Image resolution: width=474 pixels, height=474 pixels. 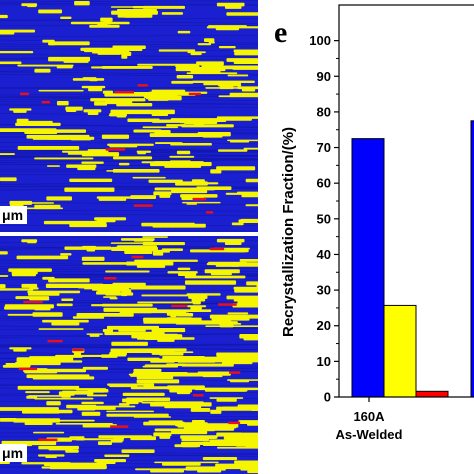 What do you see at coordinates (369, 416) in the screenshot?
I see `category-label-line1: 160A` at bounding box center [369, 416].